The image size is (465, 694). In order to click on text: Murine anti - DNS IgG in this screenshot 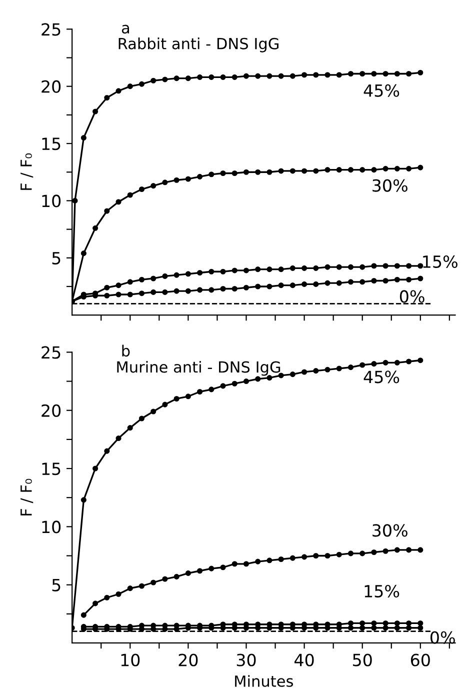, I will do `click(198, 368)`.